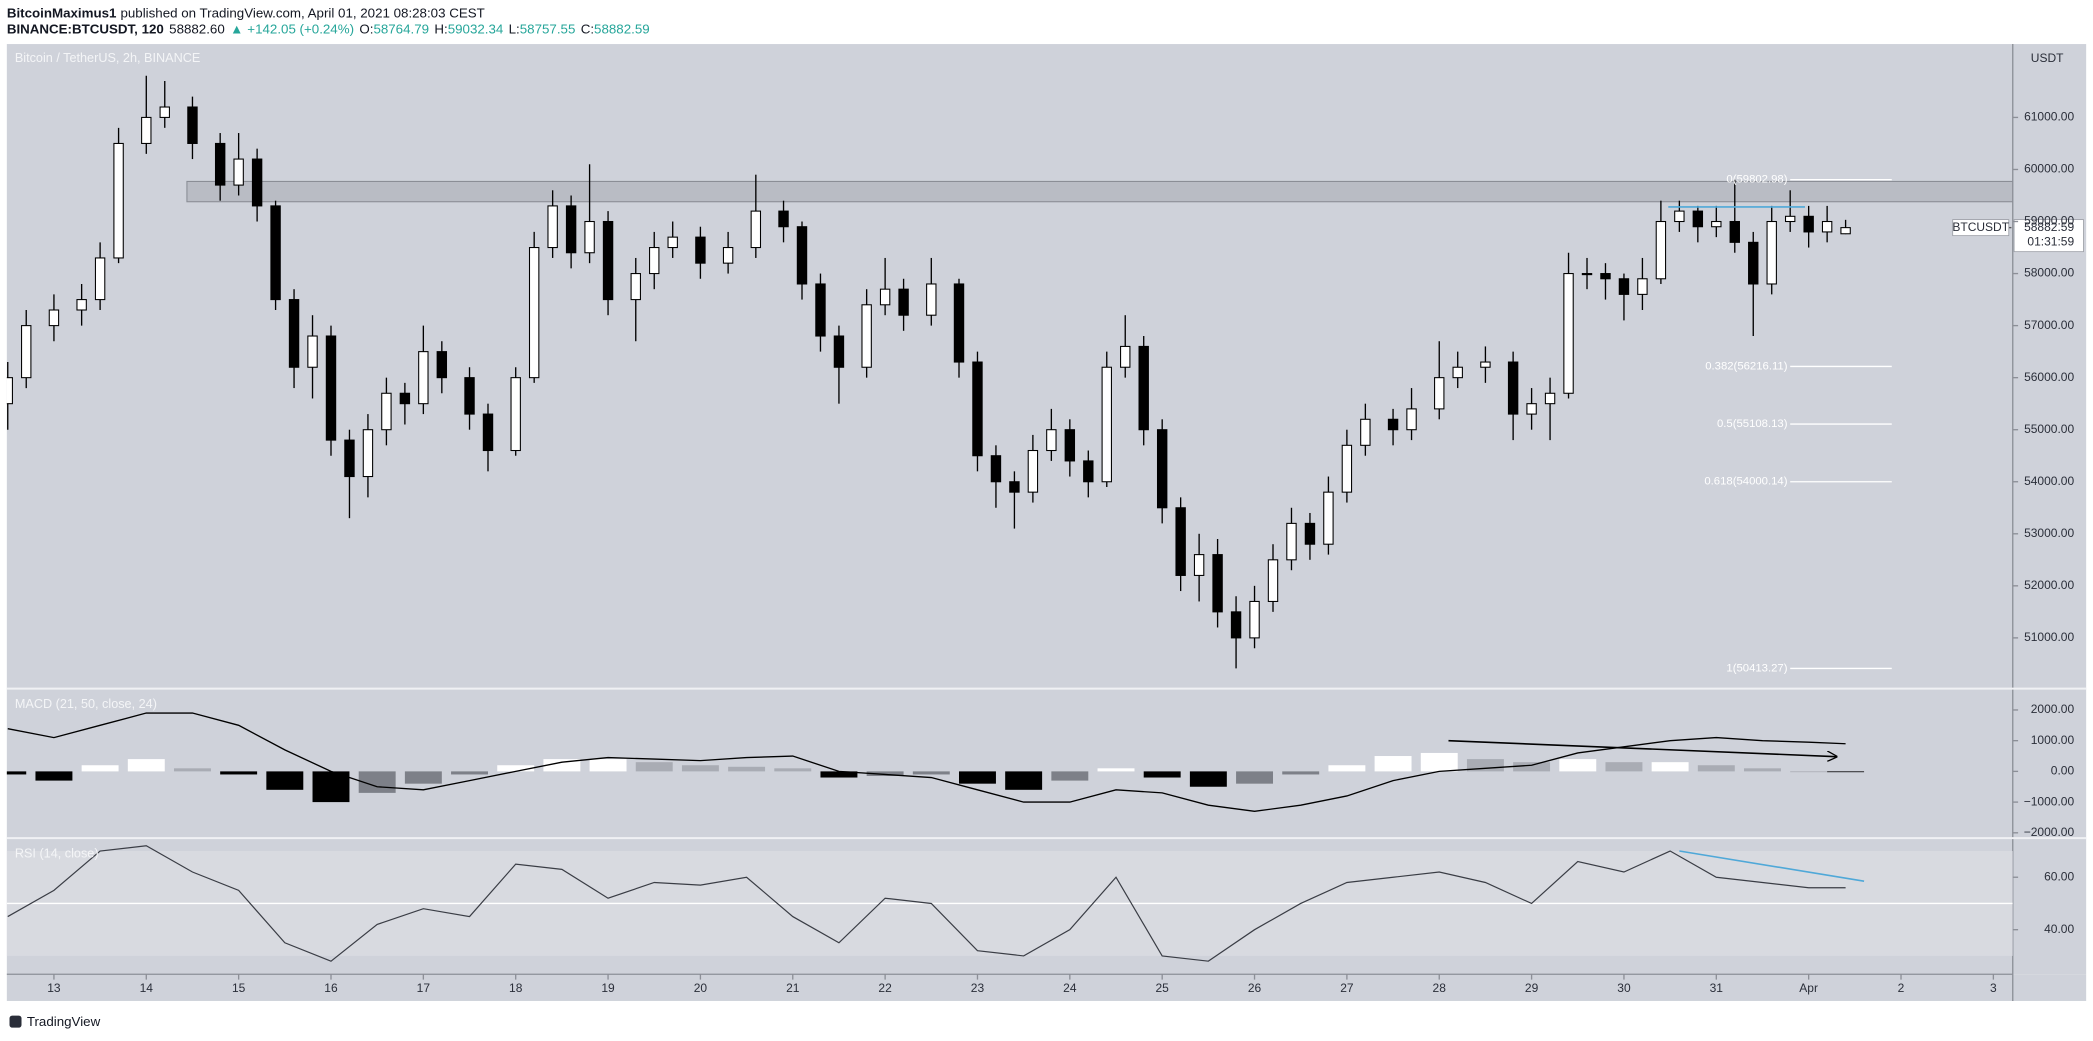 The width and height of the screenshot is (2093, 1041). I want to click on y-tick-label: −1000.00, so click(2049, 801).